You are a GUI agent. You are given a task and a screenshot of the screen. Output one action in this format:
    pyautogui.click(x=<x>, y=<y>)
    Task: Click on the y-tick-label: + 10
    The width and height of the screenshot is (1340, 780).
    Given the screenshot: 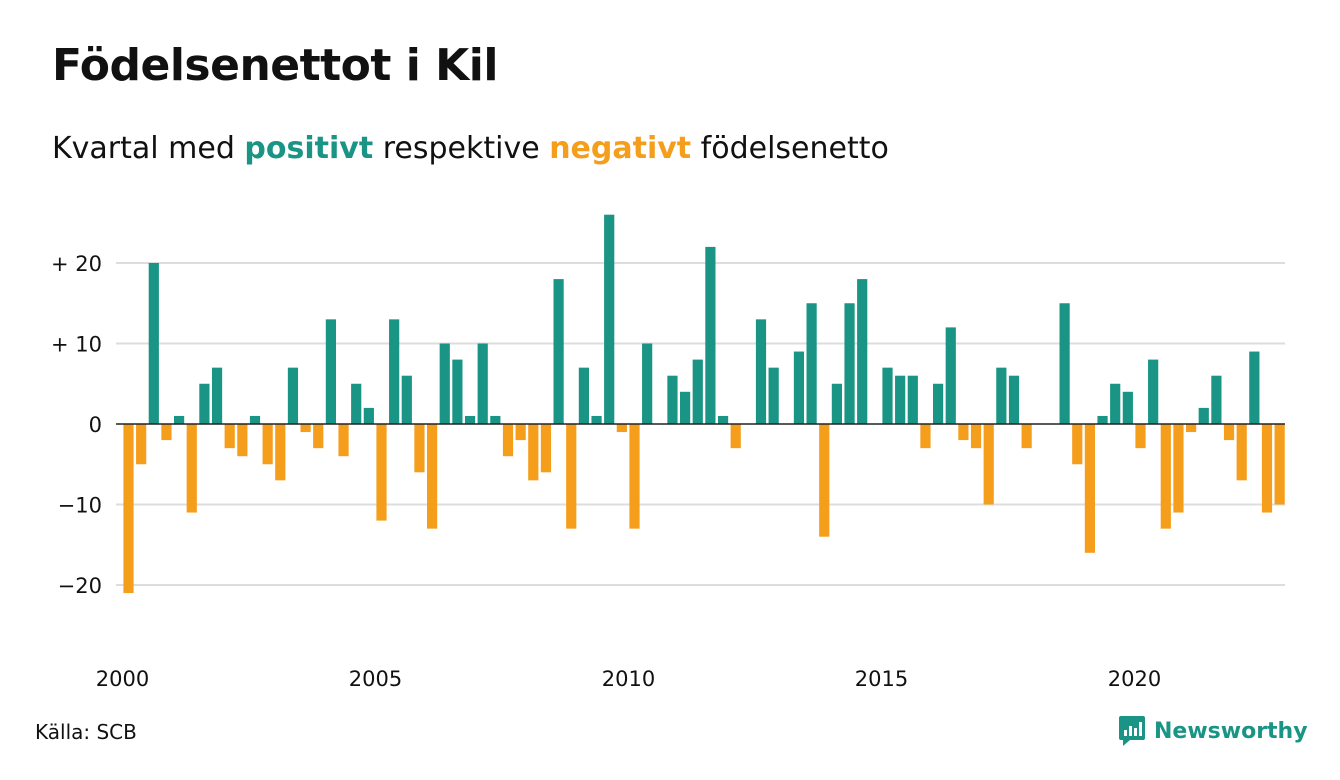 What is the action you would take?
    pyautogui.click(x=76, y=345)
    